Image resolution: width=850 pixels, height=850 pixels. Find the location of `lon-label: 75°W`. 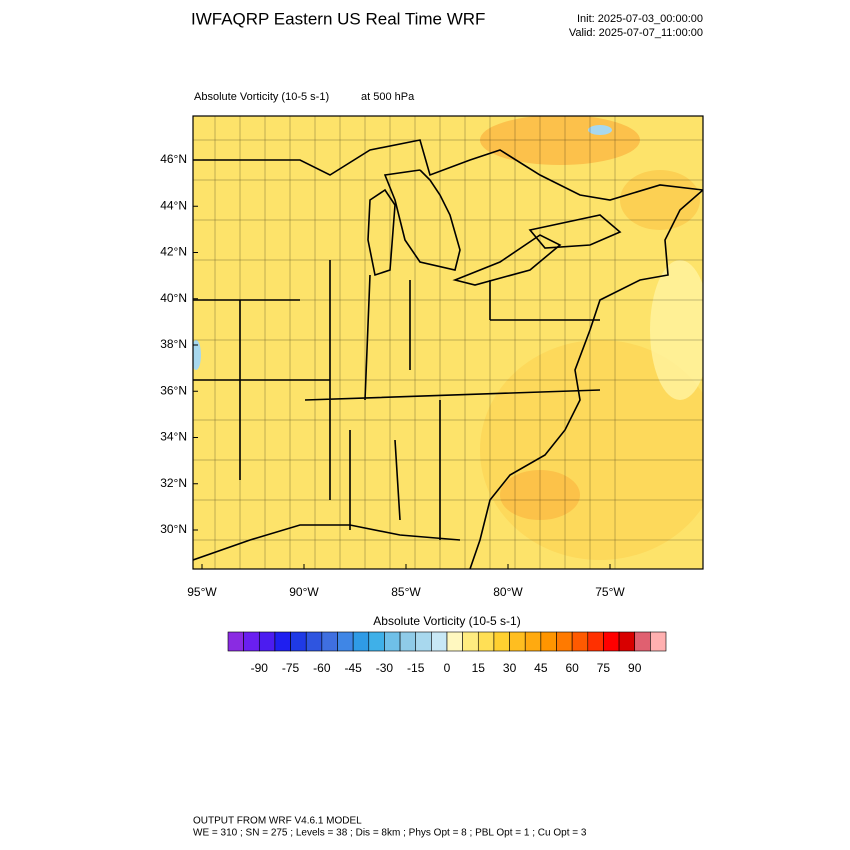

lon-label: 75°W is located at coordinates (610, 592).